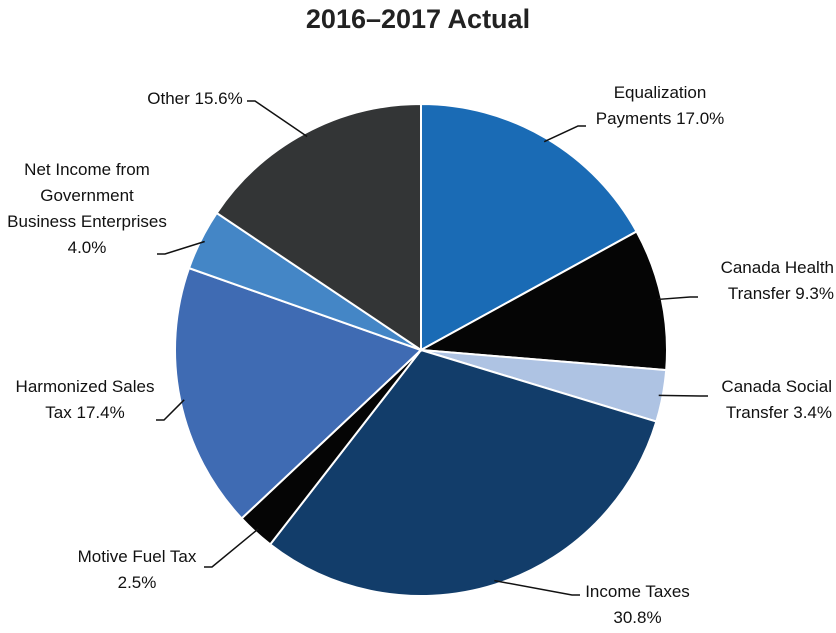  Describe the element at coordinates (700, 118) in the screenshot. I see `value-label: 17.0%` at that location.